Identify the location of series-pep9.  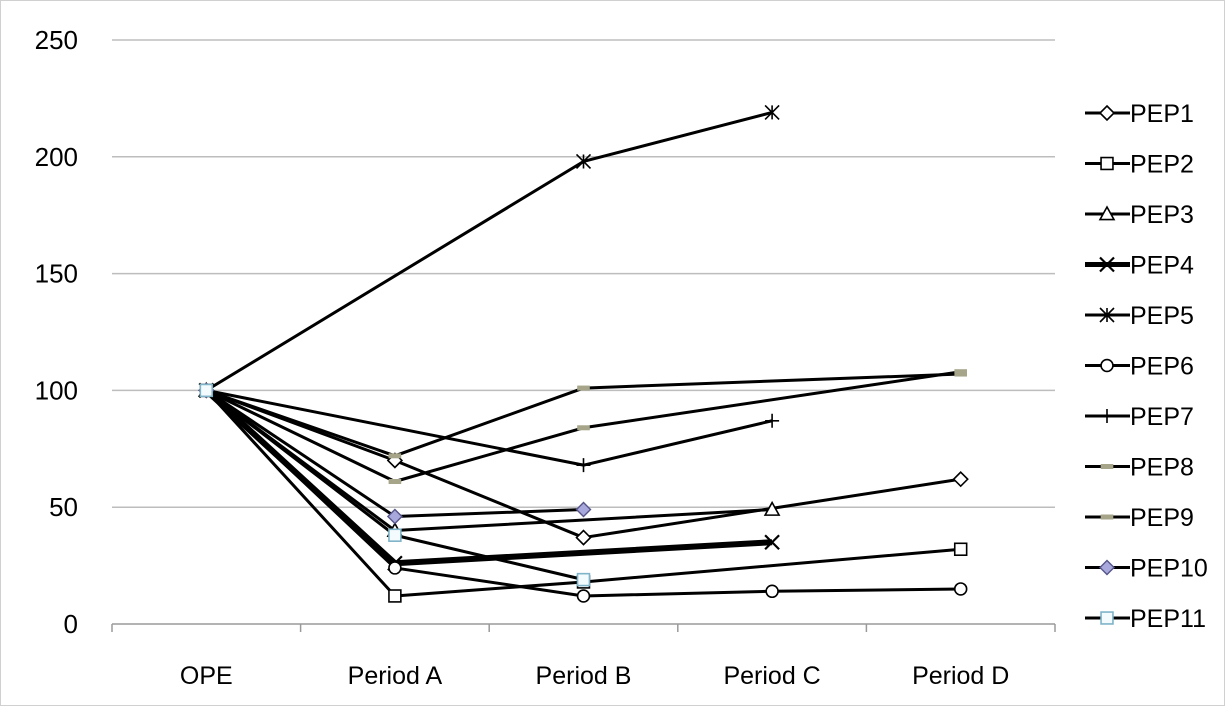
(583, 415).